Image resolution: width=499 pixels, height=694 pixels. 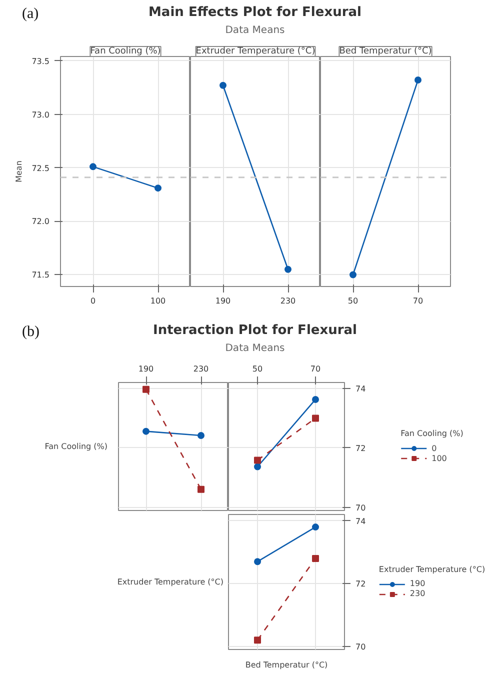 What do you see at coordinates (158, 301) in the screenshot?
I see `x-tick-label: 100` at bounding box center [158, 301].